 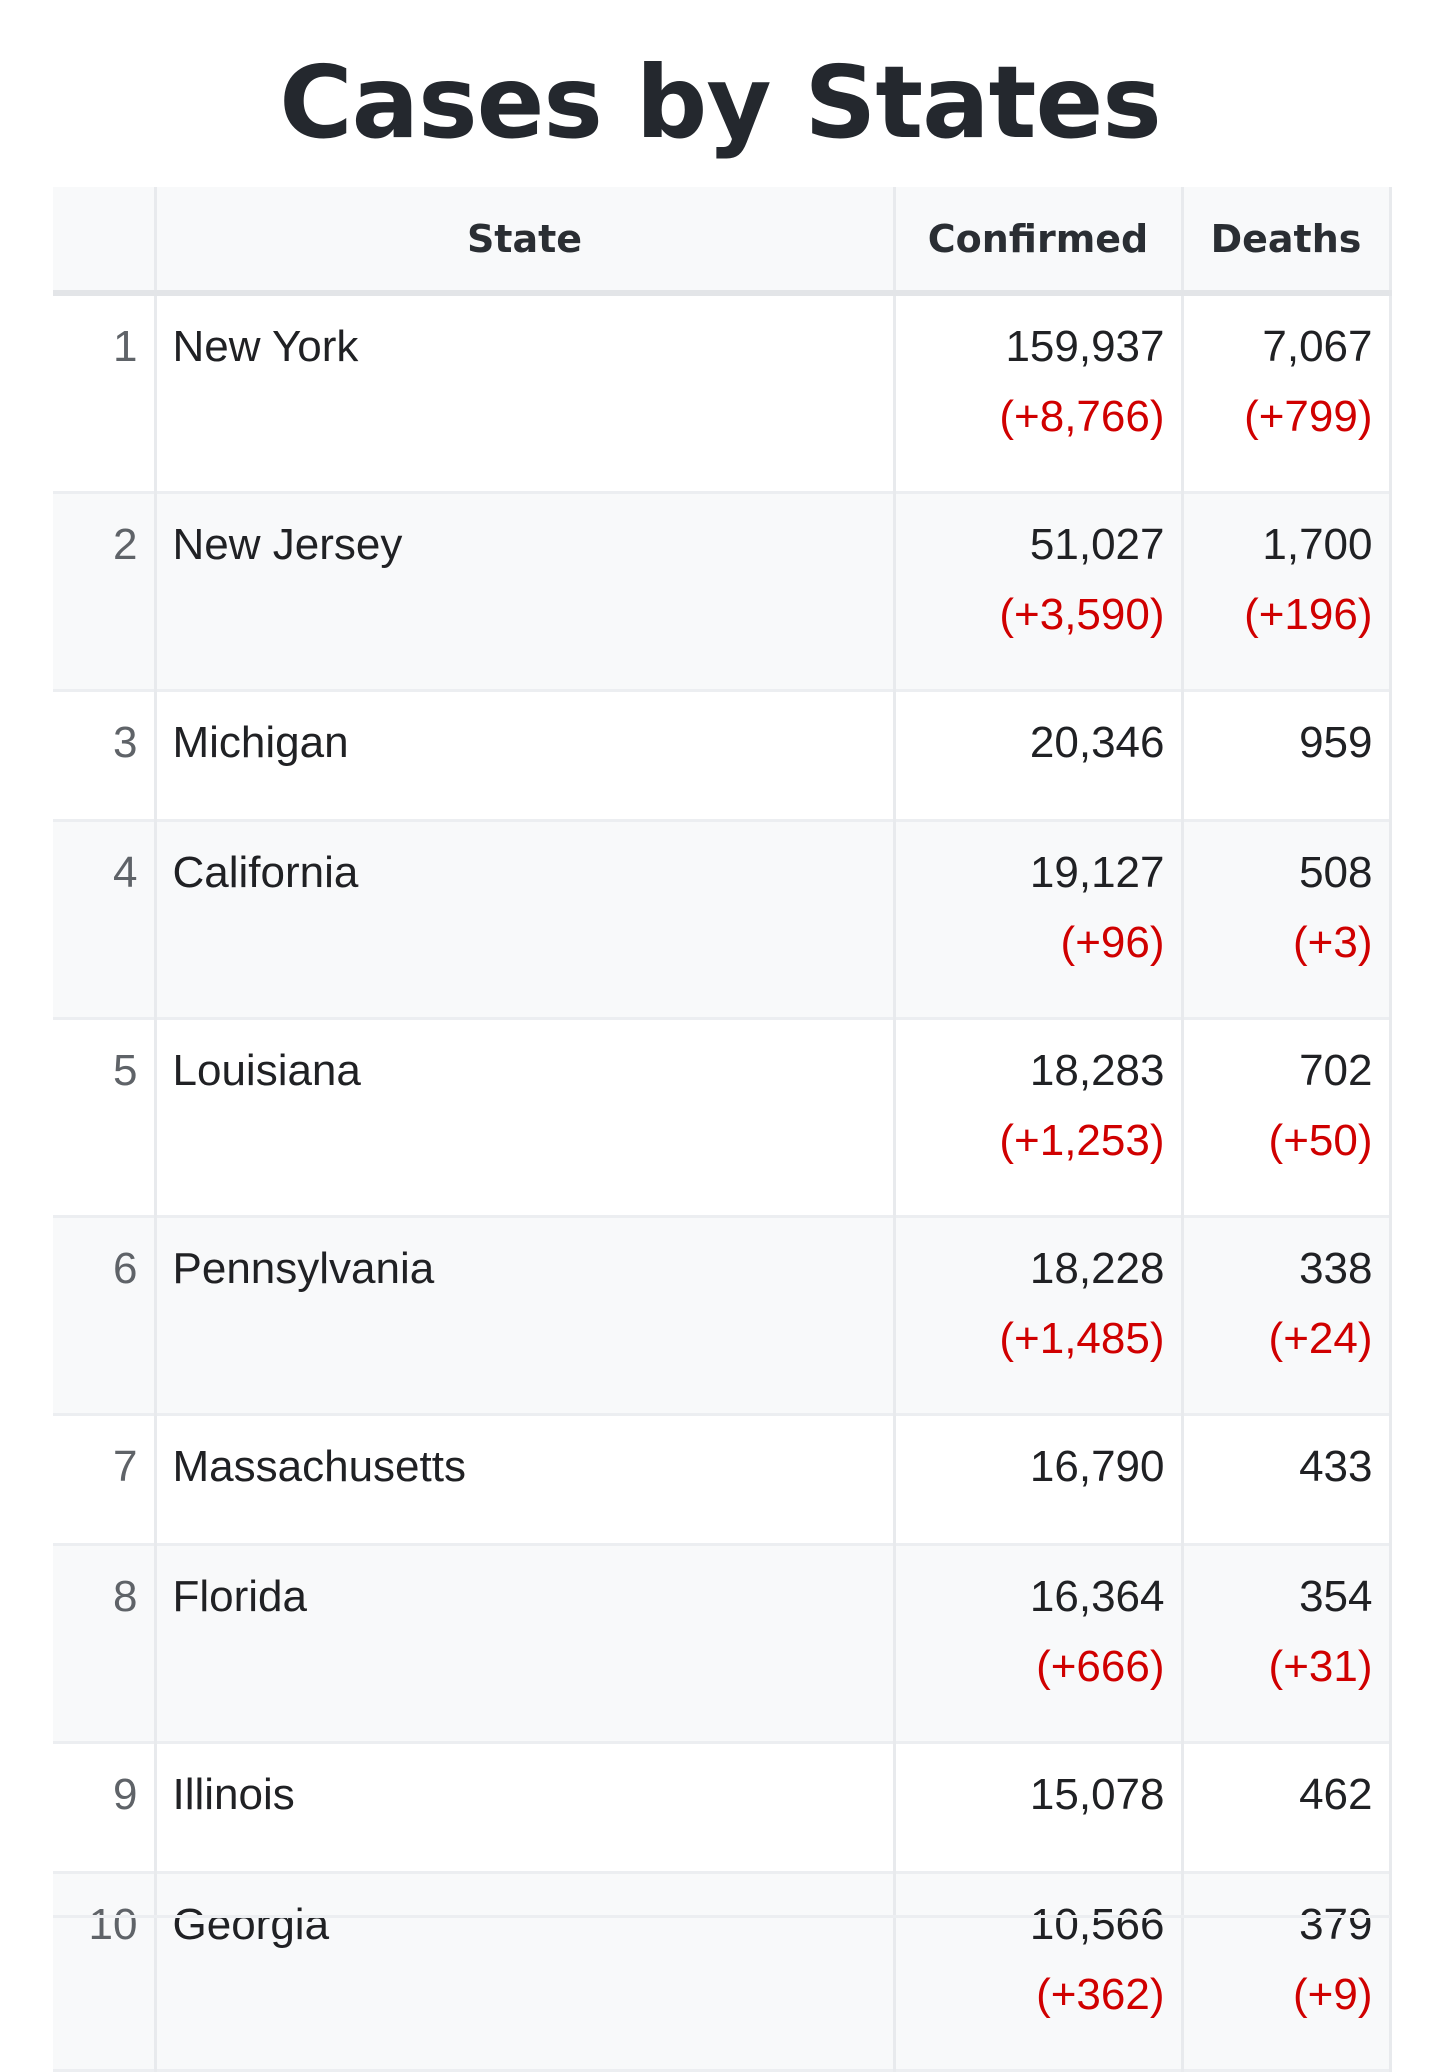 I want to click on header-deaths: Deaths, so click(x=1287, y=241).